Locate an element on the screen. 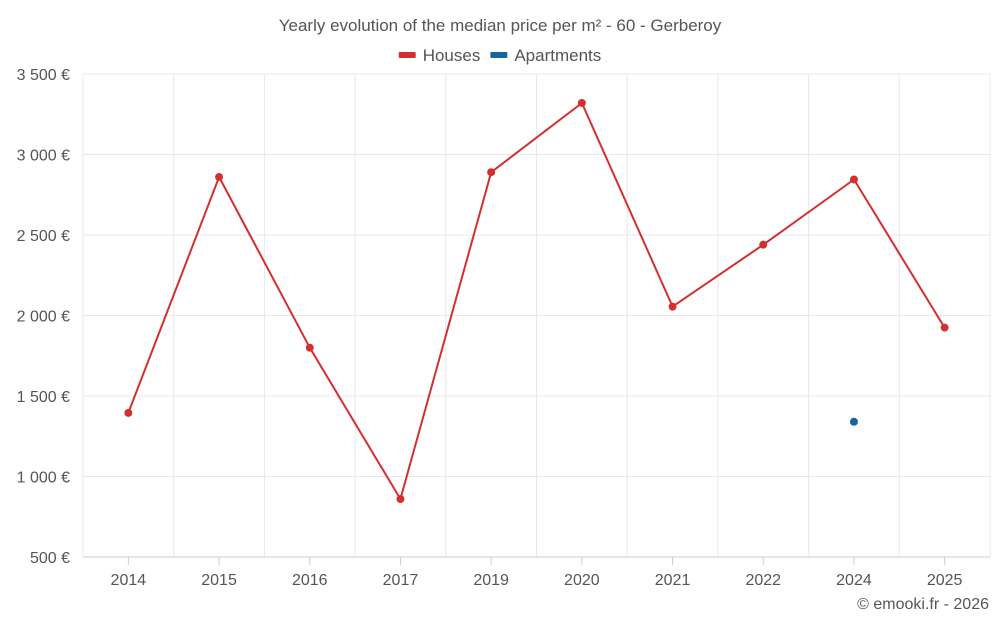  x-tick-label: 2016 is located at coordinates (310, 580).